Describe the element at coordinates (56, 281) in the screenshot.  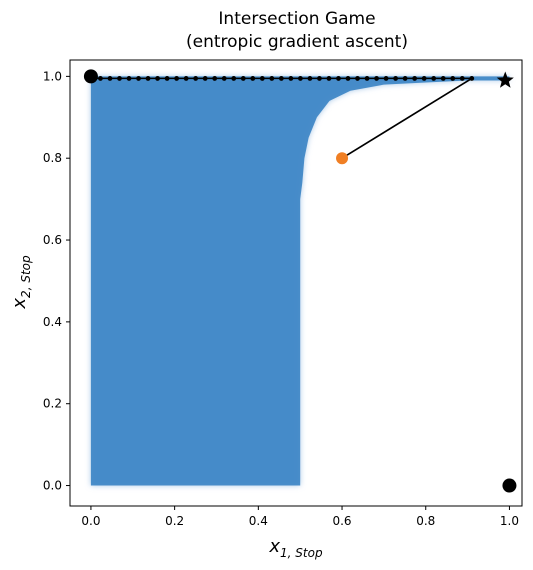
I see `y-ticks: 0.0 0.2 0.4 0.6 0.8 1.0` at that location.